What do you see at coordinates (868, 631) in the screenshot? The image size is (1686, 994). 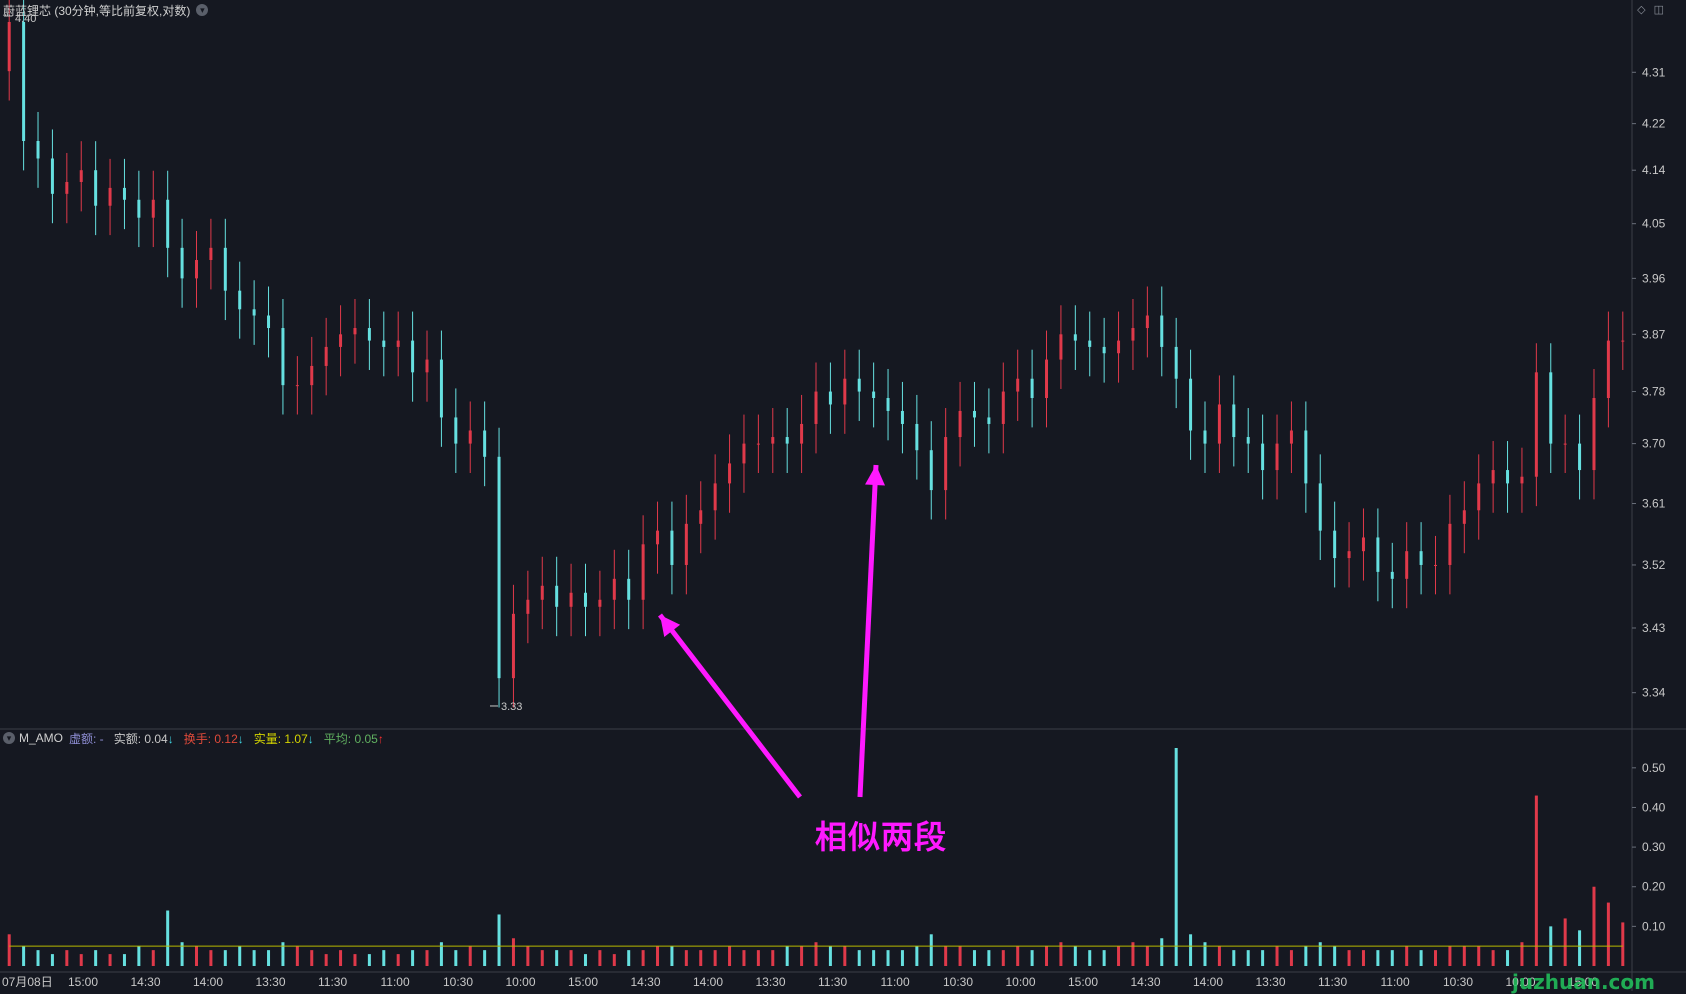 I see `annotation-arrow-shaft` at bounding box center [868, 631].